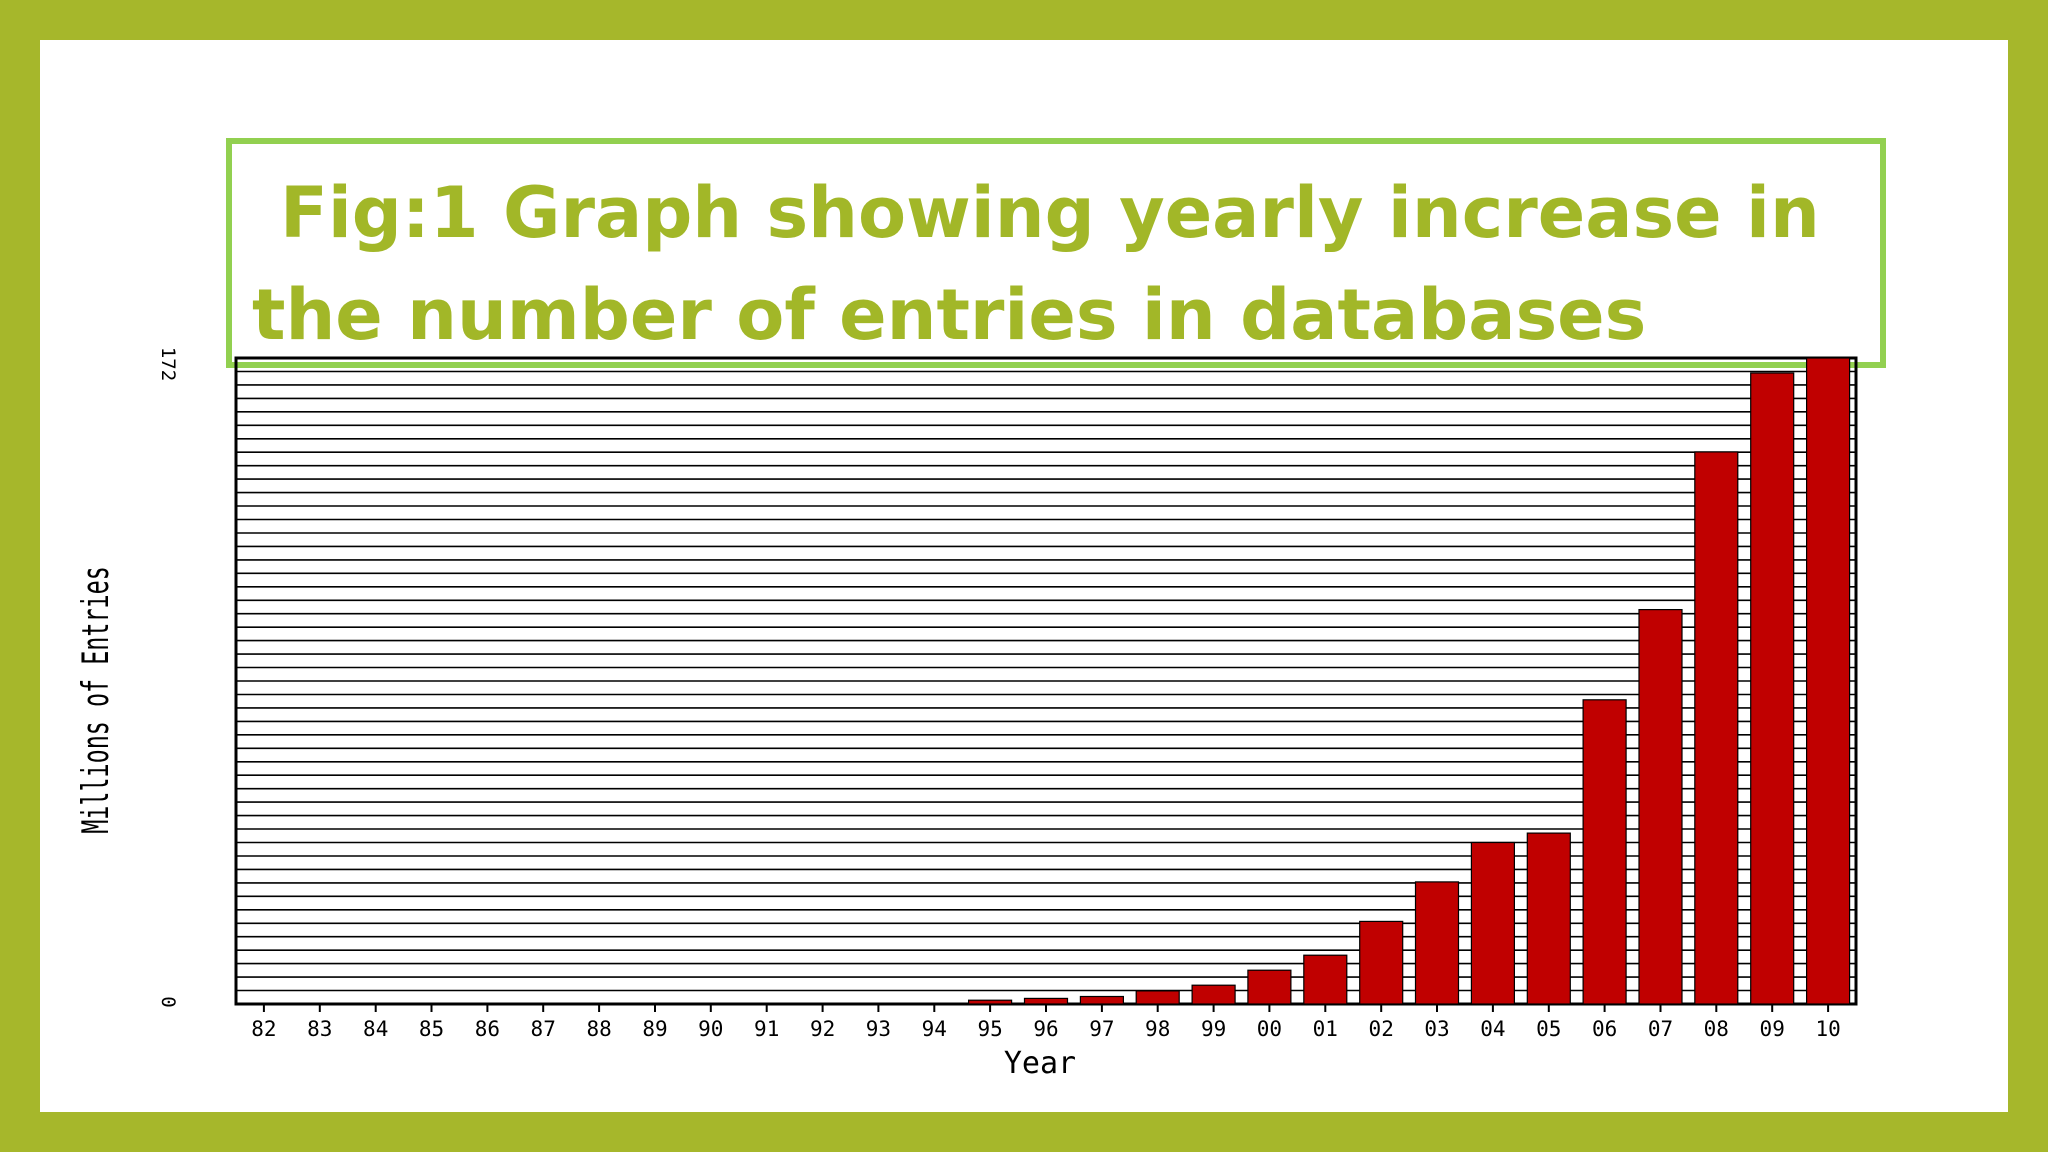 Image resolution: width=2048 pixels, height=1152 pixels. What do you see at coordinates (1716, 1029) in the screenshot?
I see `x-tick-label-08: 08` at bounding box center [1716, 1029].